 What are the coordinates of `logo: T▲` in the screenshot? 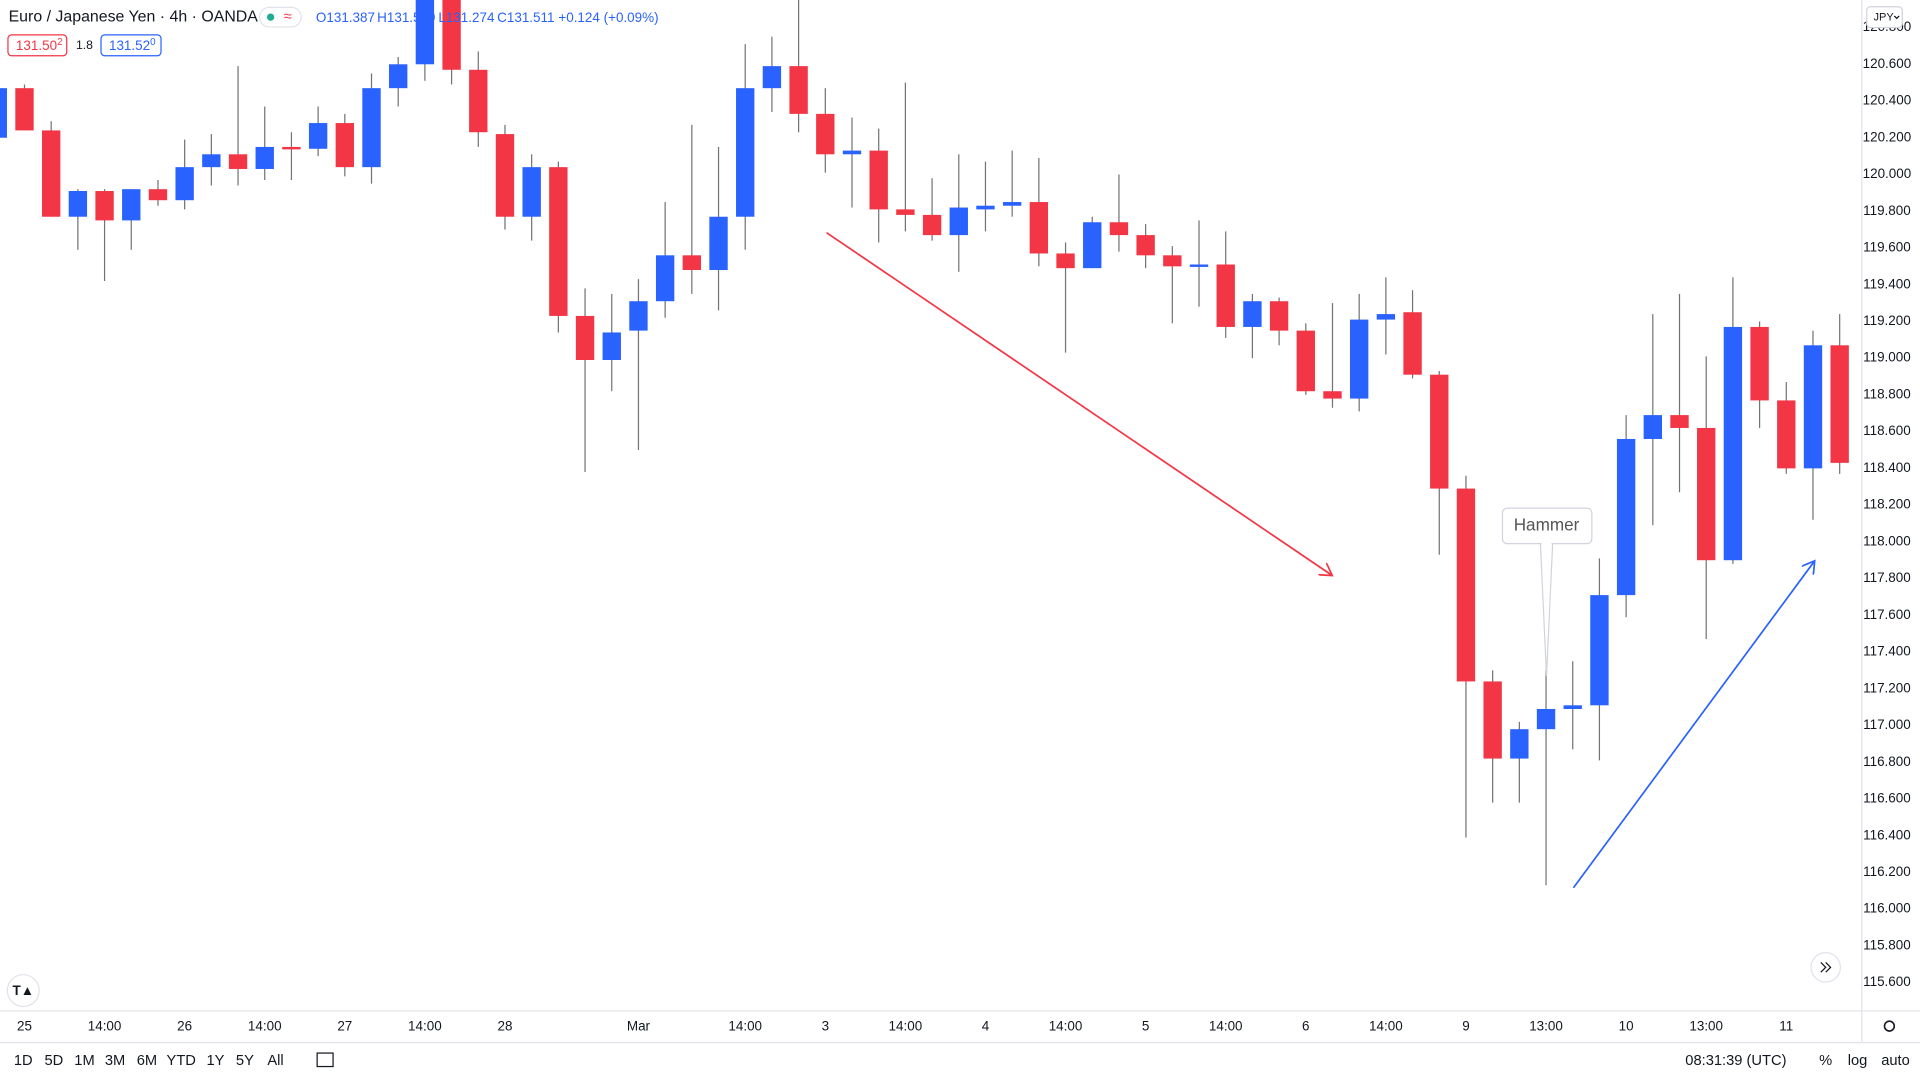 It's located at (23, 990).